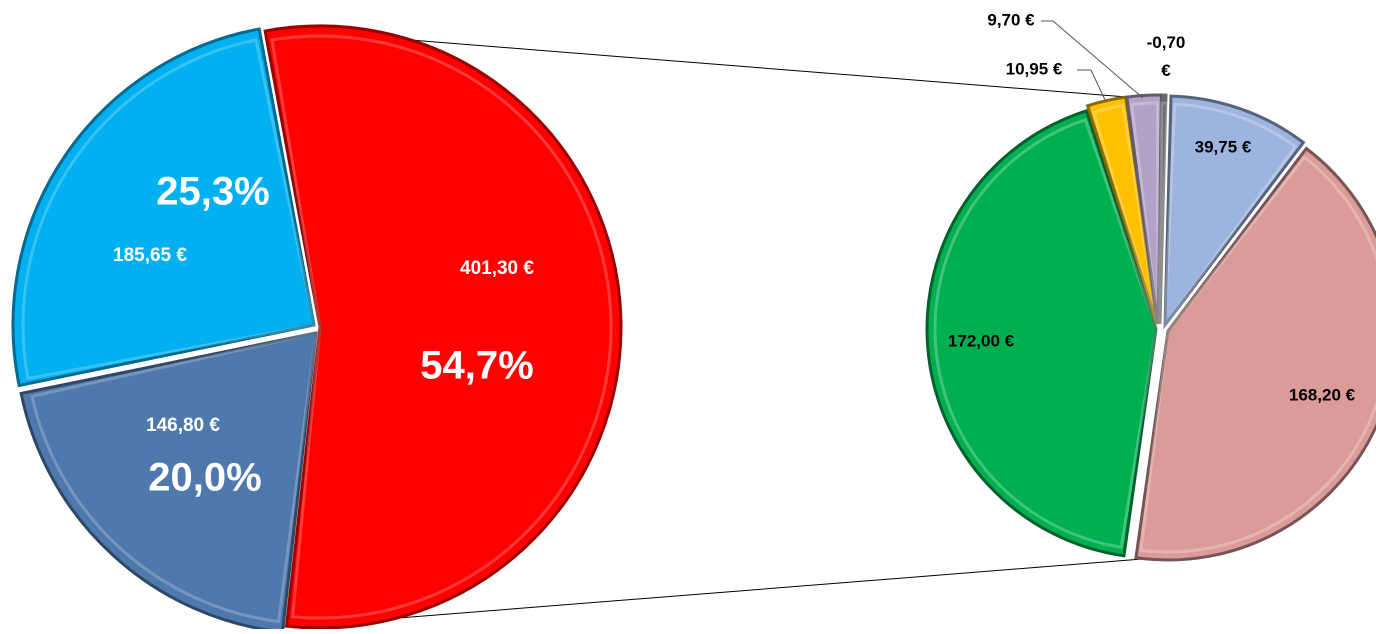 The image size is (1376, 634). I want to click on main-pie-percent-label-0: 54,7%, so click(476, 366).